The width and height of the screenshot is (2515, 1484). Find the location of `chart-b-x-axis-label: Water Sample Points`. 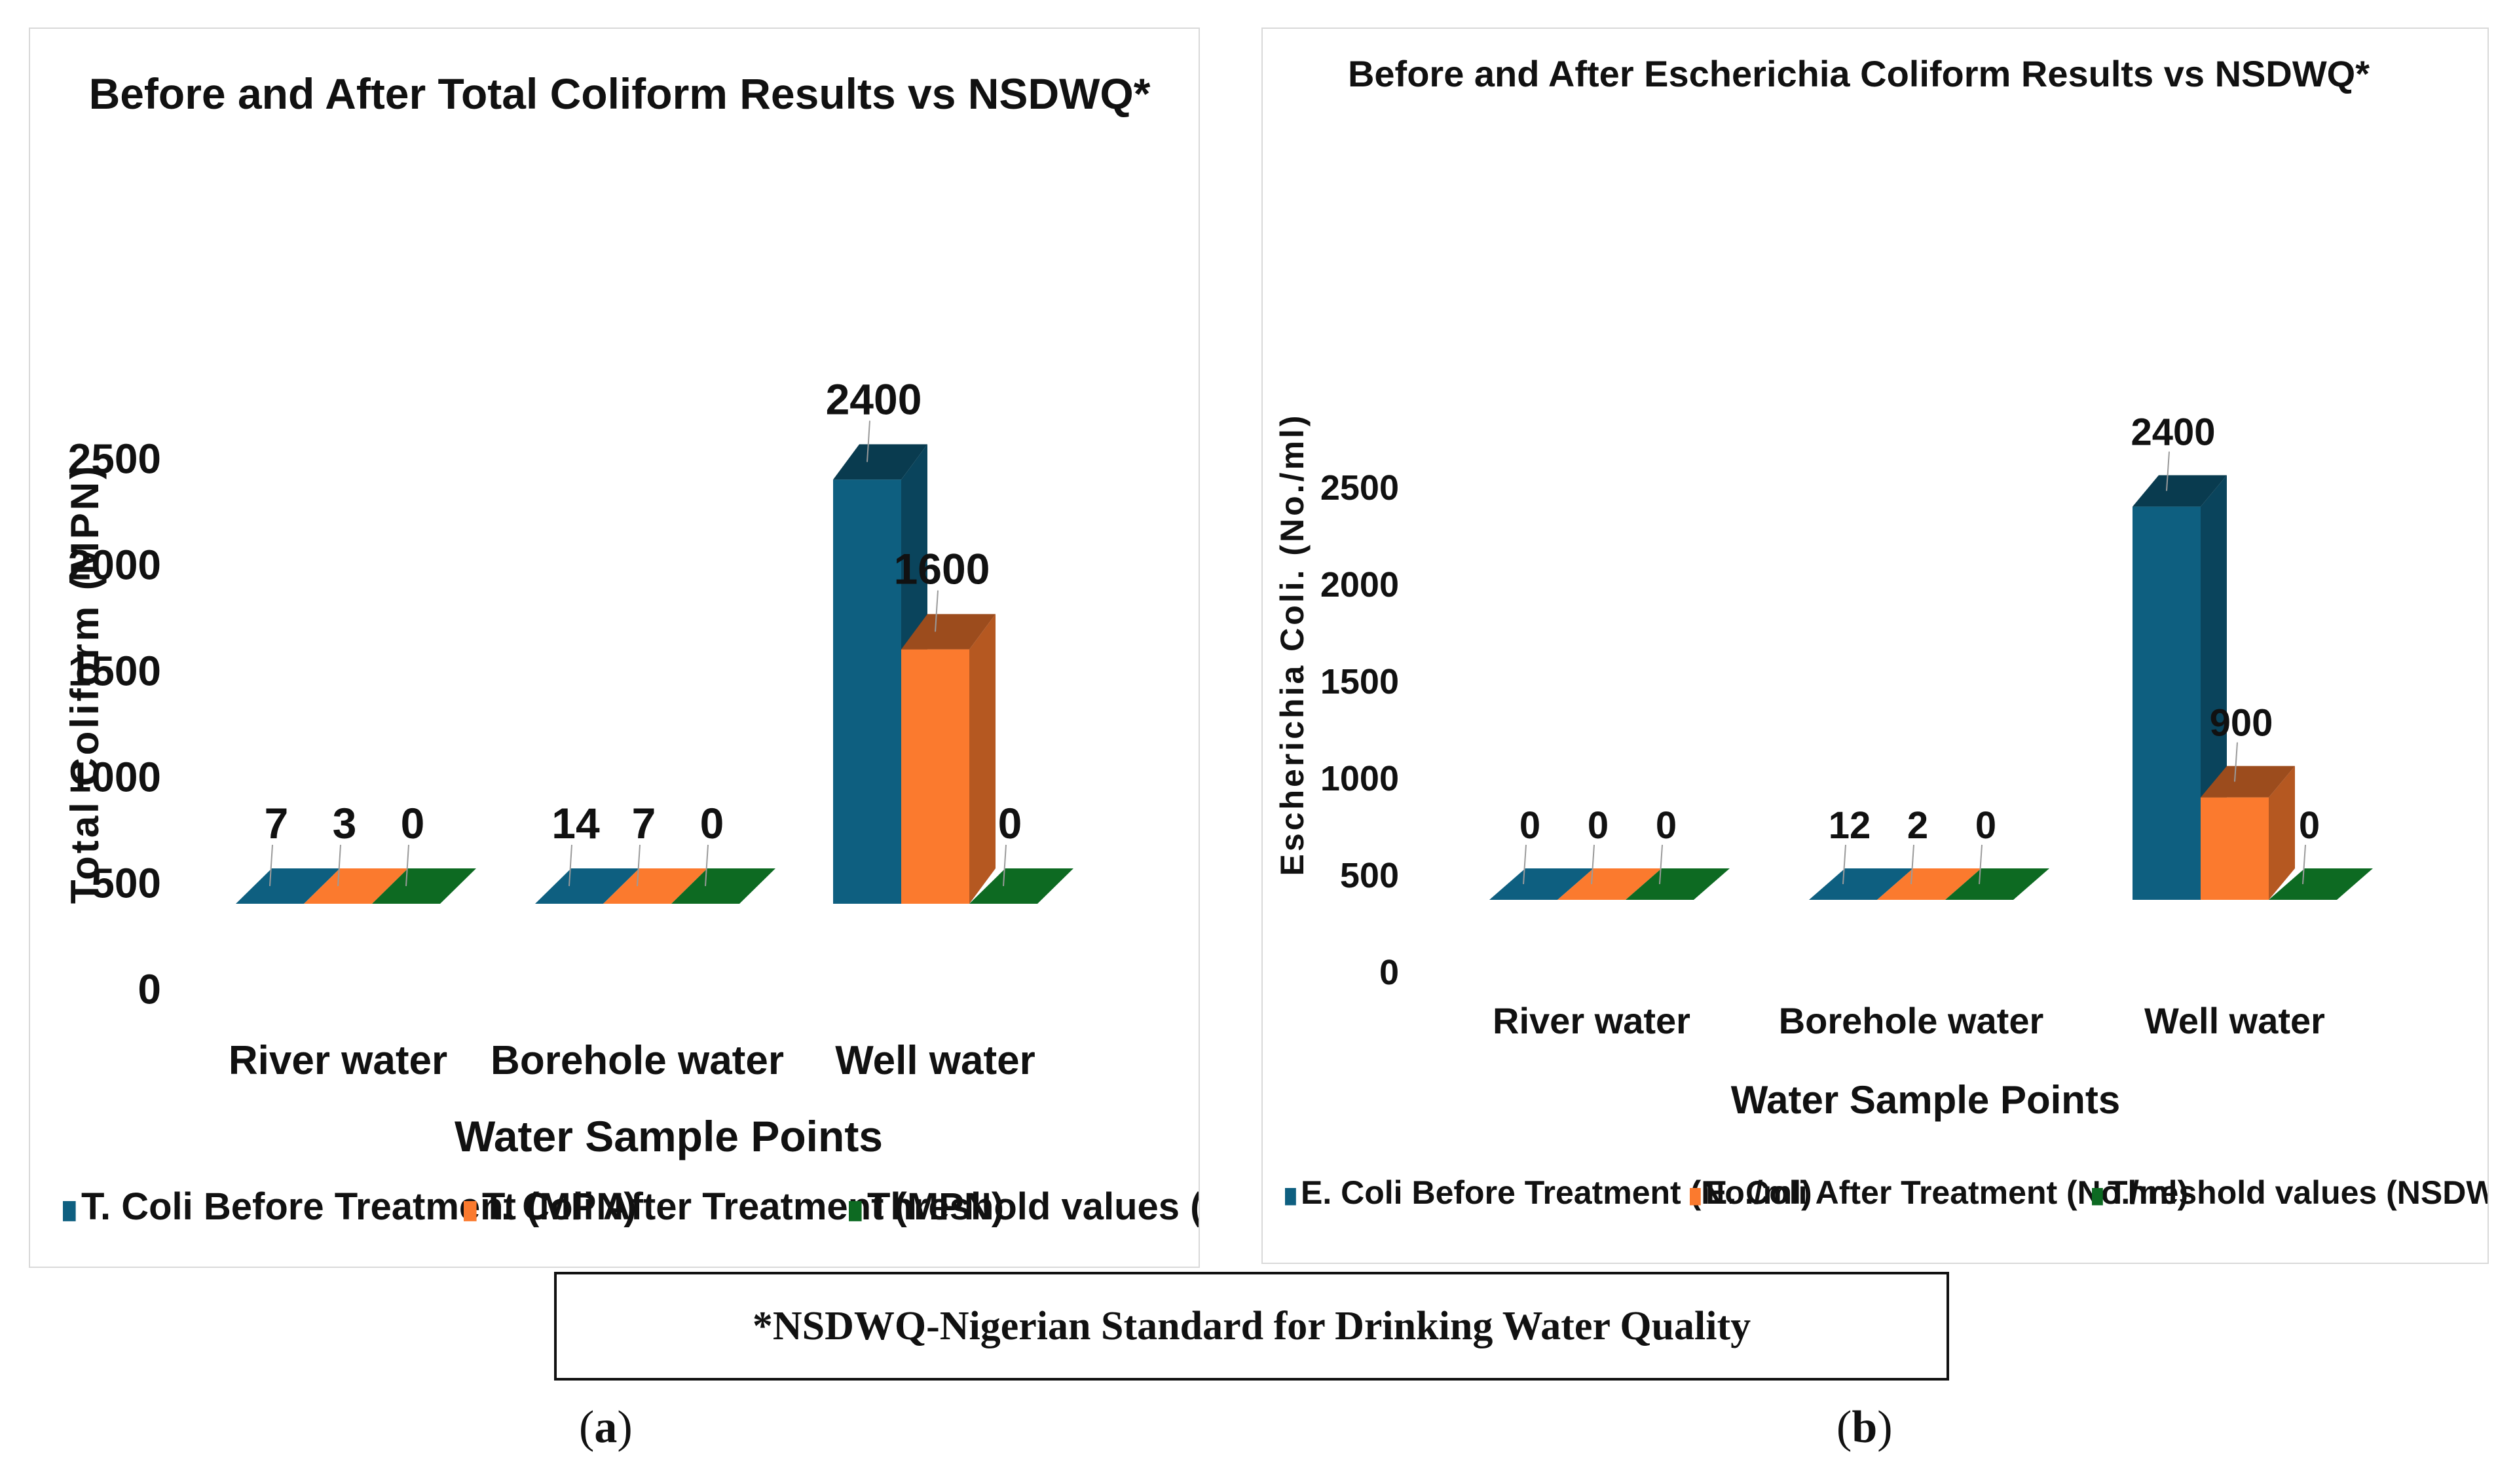

chart-b-x-axis-label: Water Sample Points is located at coordinates (1926, 1100).